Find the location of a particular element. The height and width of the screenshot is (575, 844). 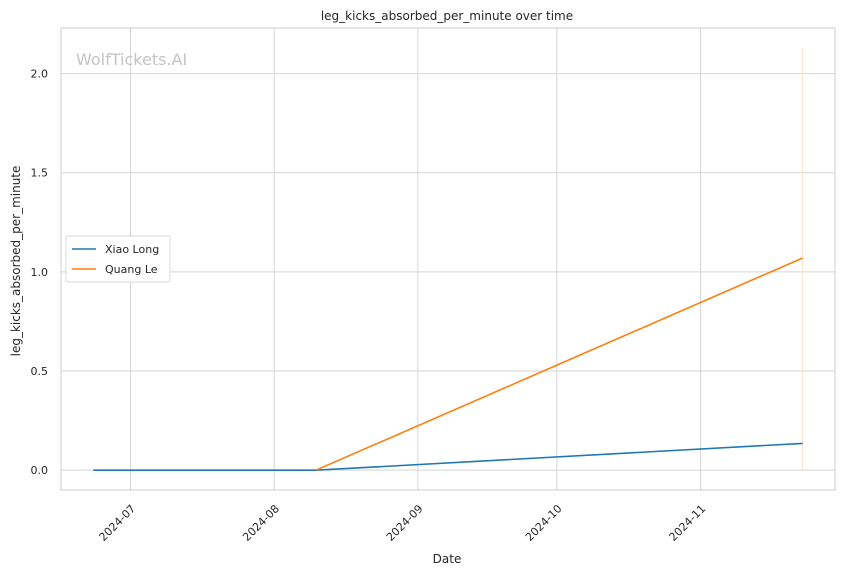

legend-box is located at coordinates (118, 259).